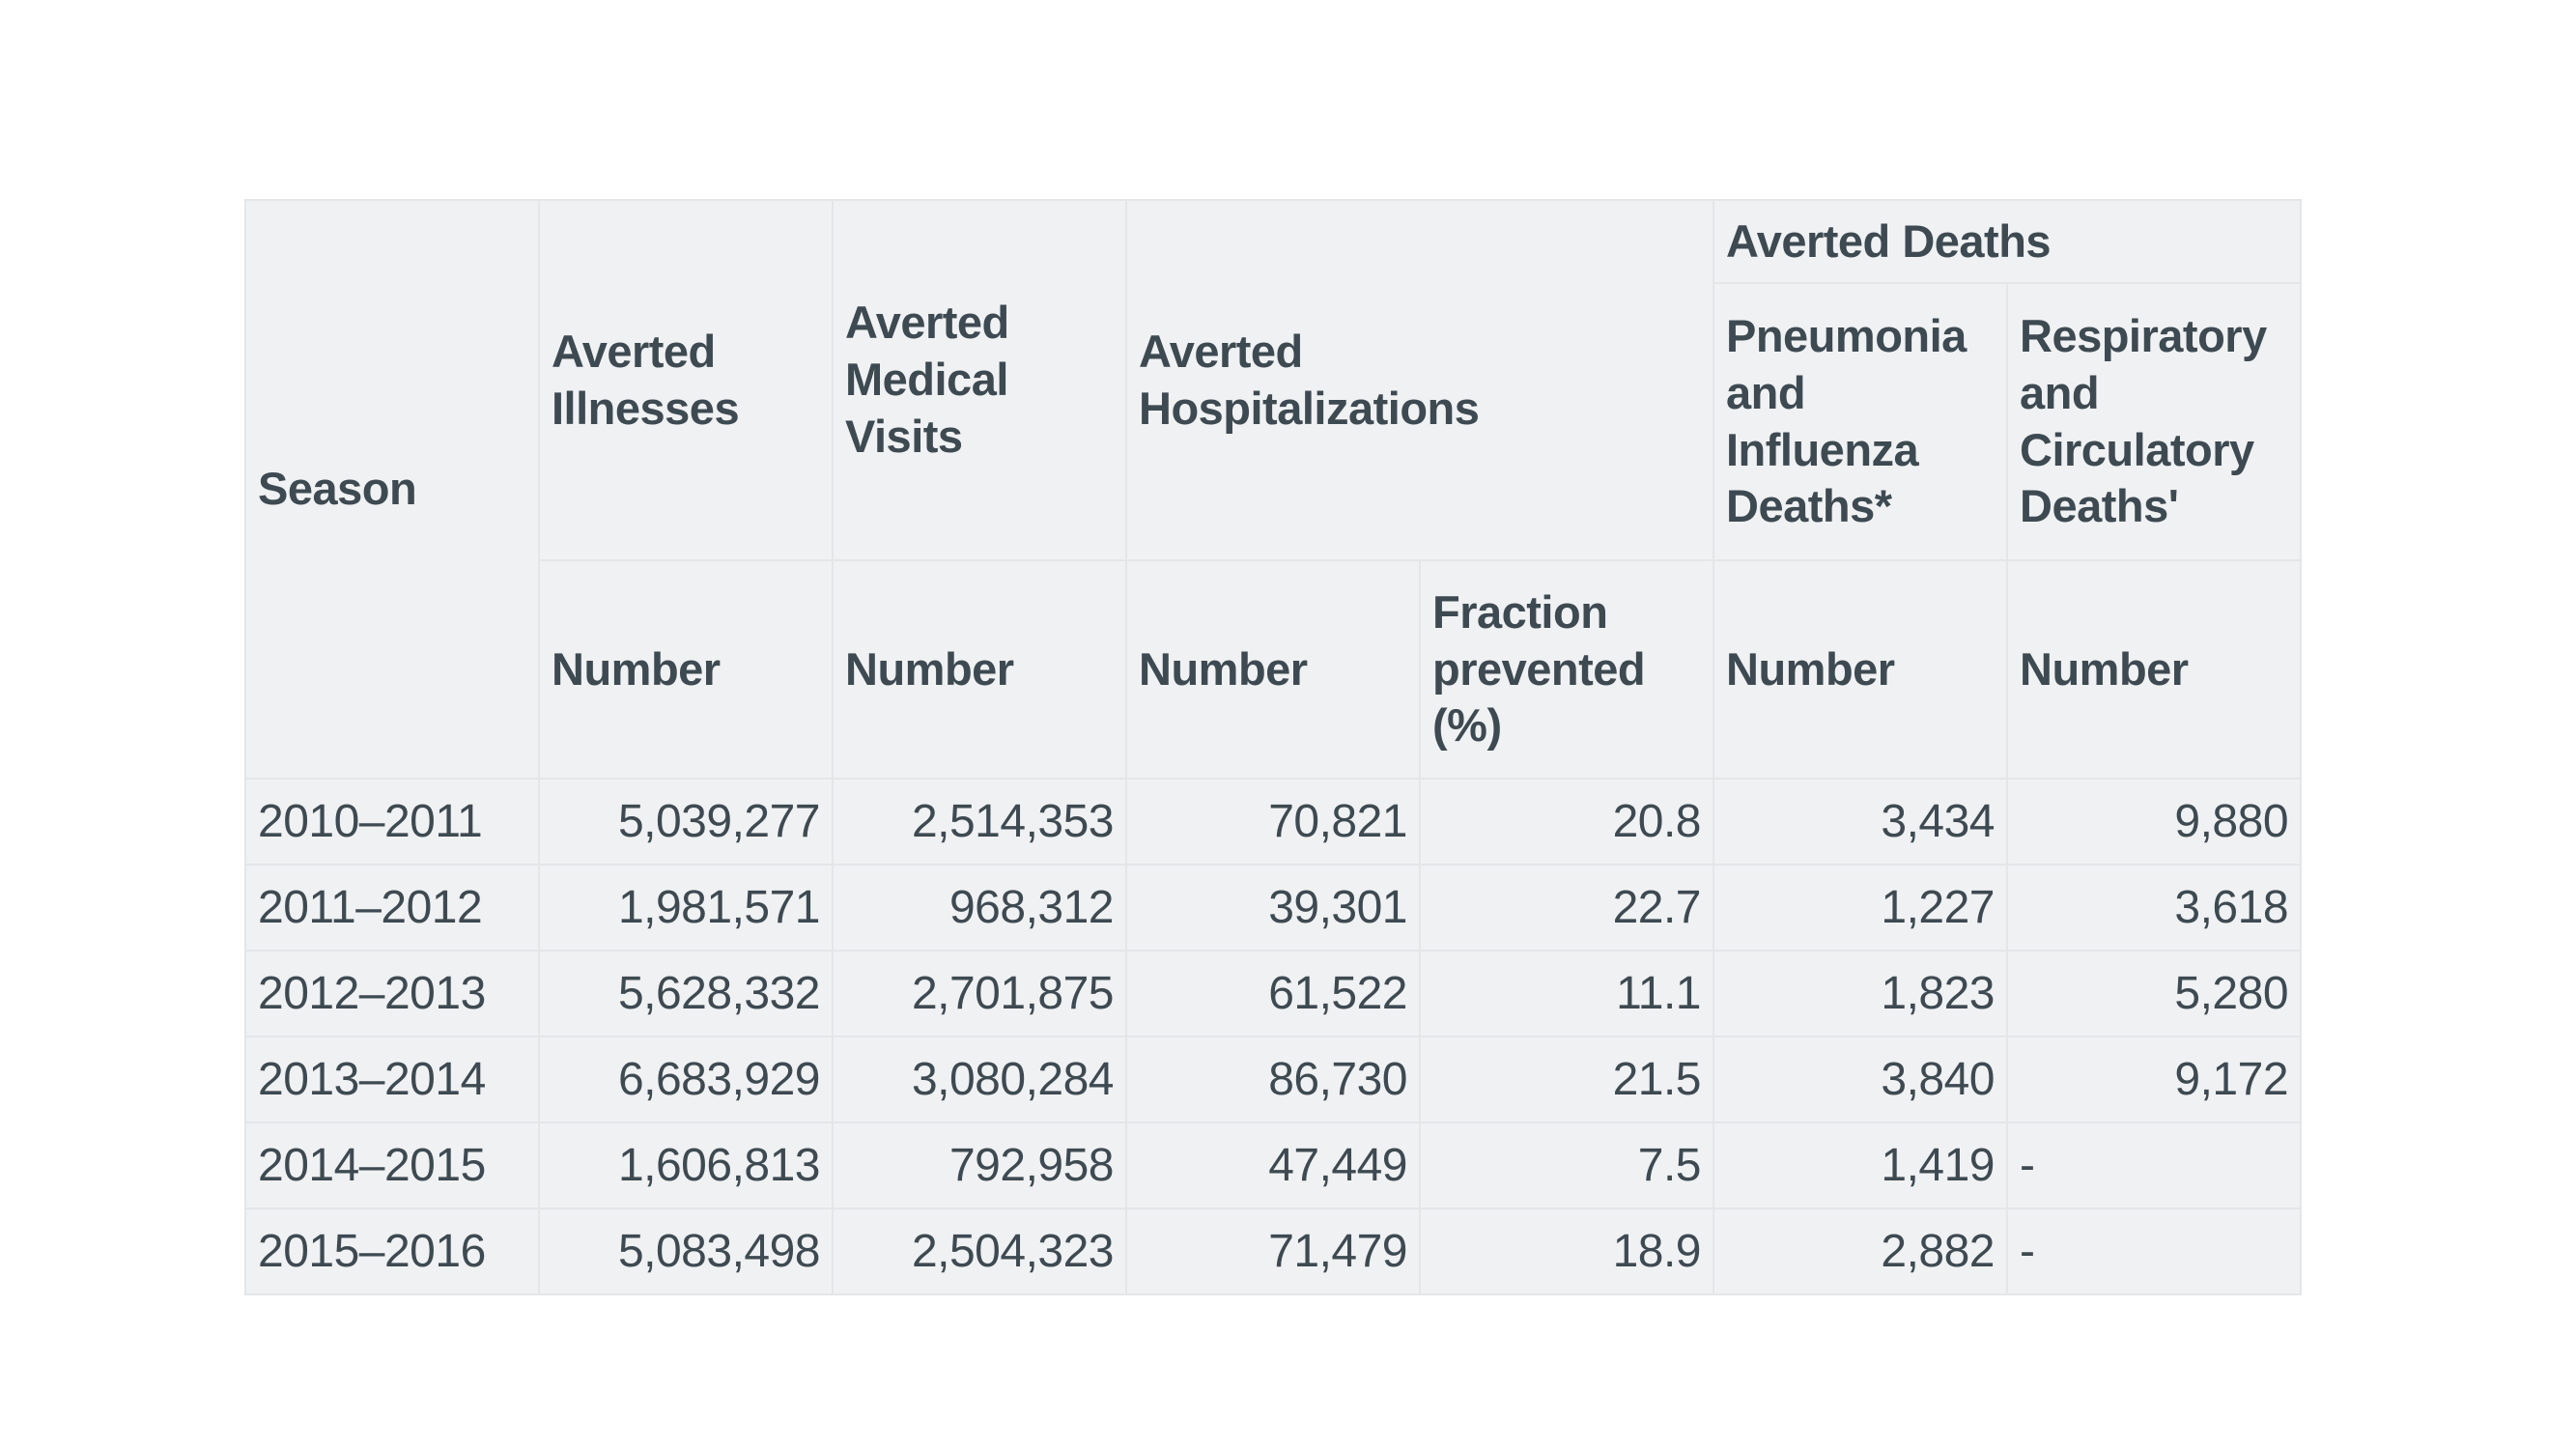 Image resolution: width=2576 pixels, height=1449 pixels. What do you see at coordinates (979, 1079) in the screenshot?
I see `medical-visits-cell: 3,080,284` at bounding box center [979, 1079].